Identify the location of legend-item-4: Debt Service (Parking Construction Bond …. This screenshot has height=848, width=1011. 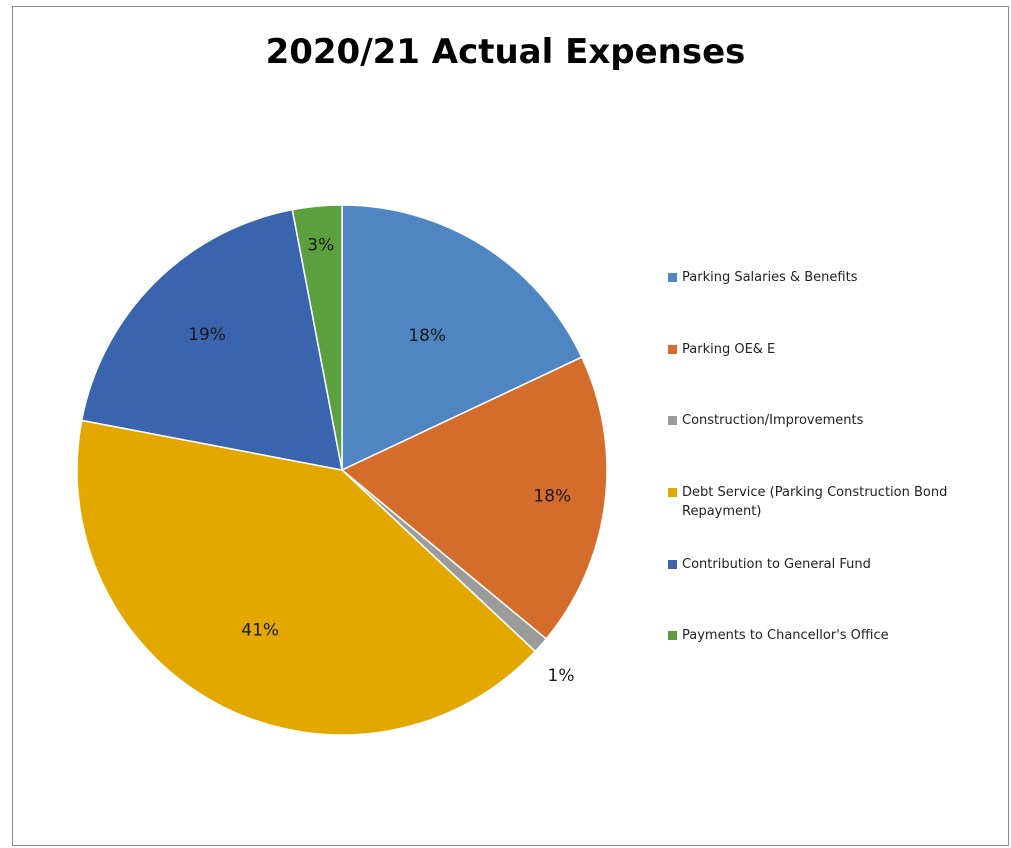
(825, 502).